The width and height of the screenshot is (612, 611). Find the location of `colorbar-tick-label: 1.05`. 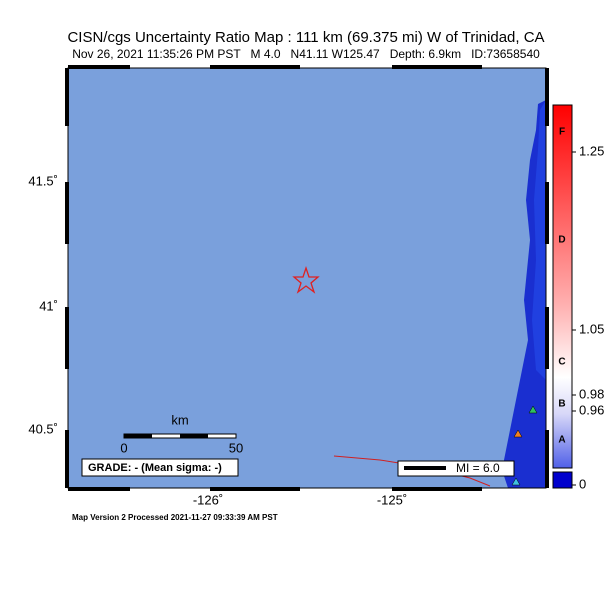

colorbar-tick-label: 1.05 is located at coordinates (591, 328).